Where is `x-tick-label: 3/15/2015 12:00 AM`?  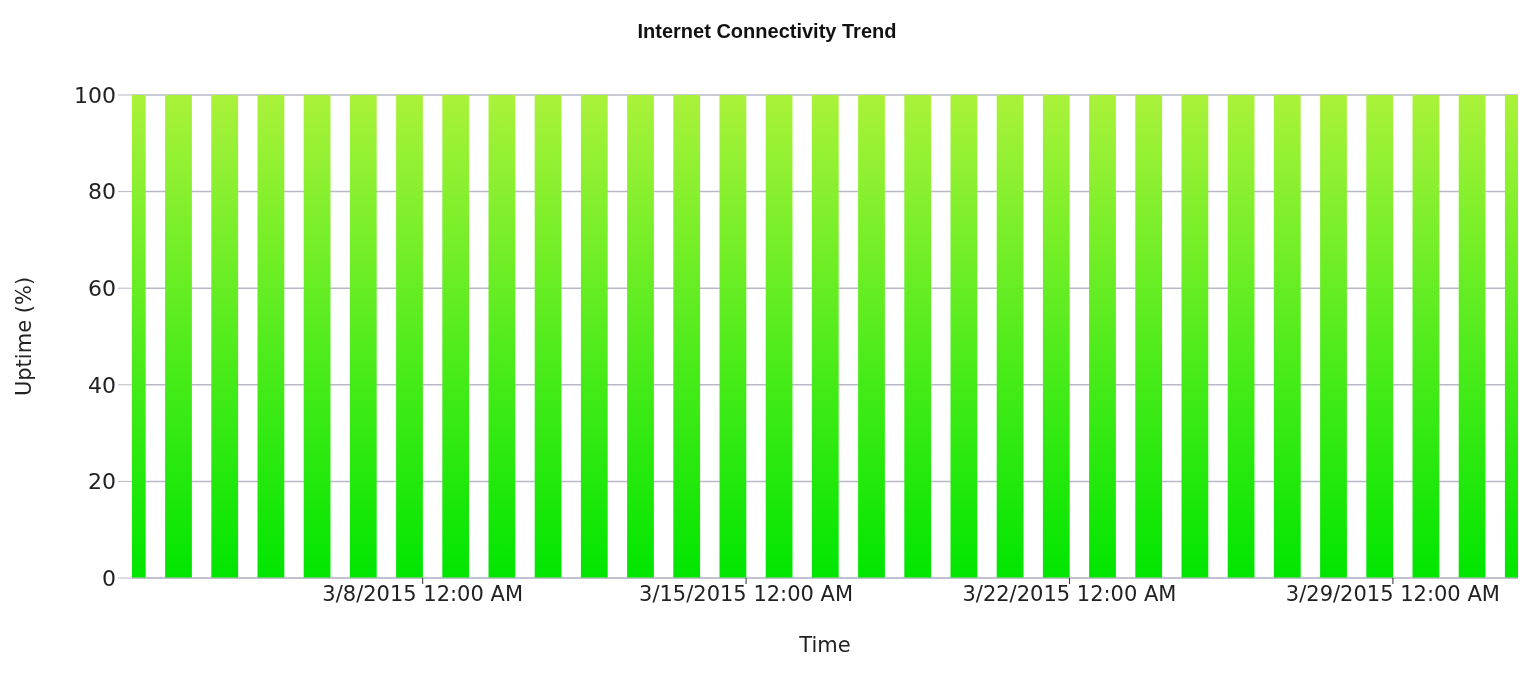
x-tick-label: 3/15/2015 12:00 AM is located at coordinates (746, 593).